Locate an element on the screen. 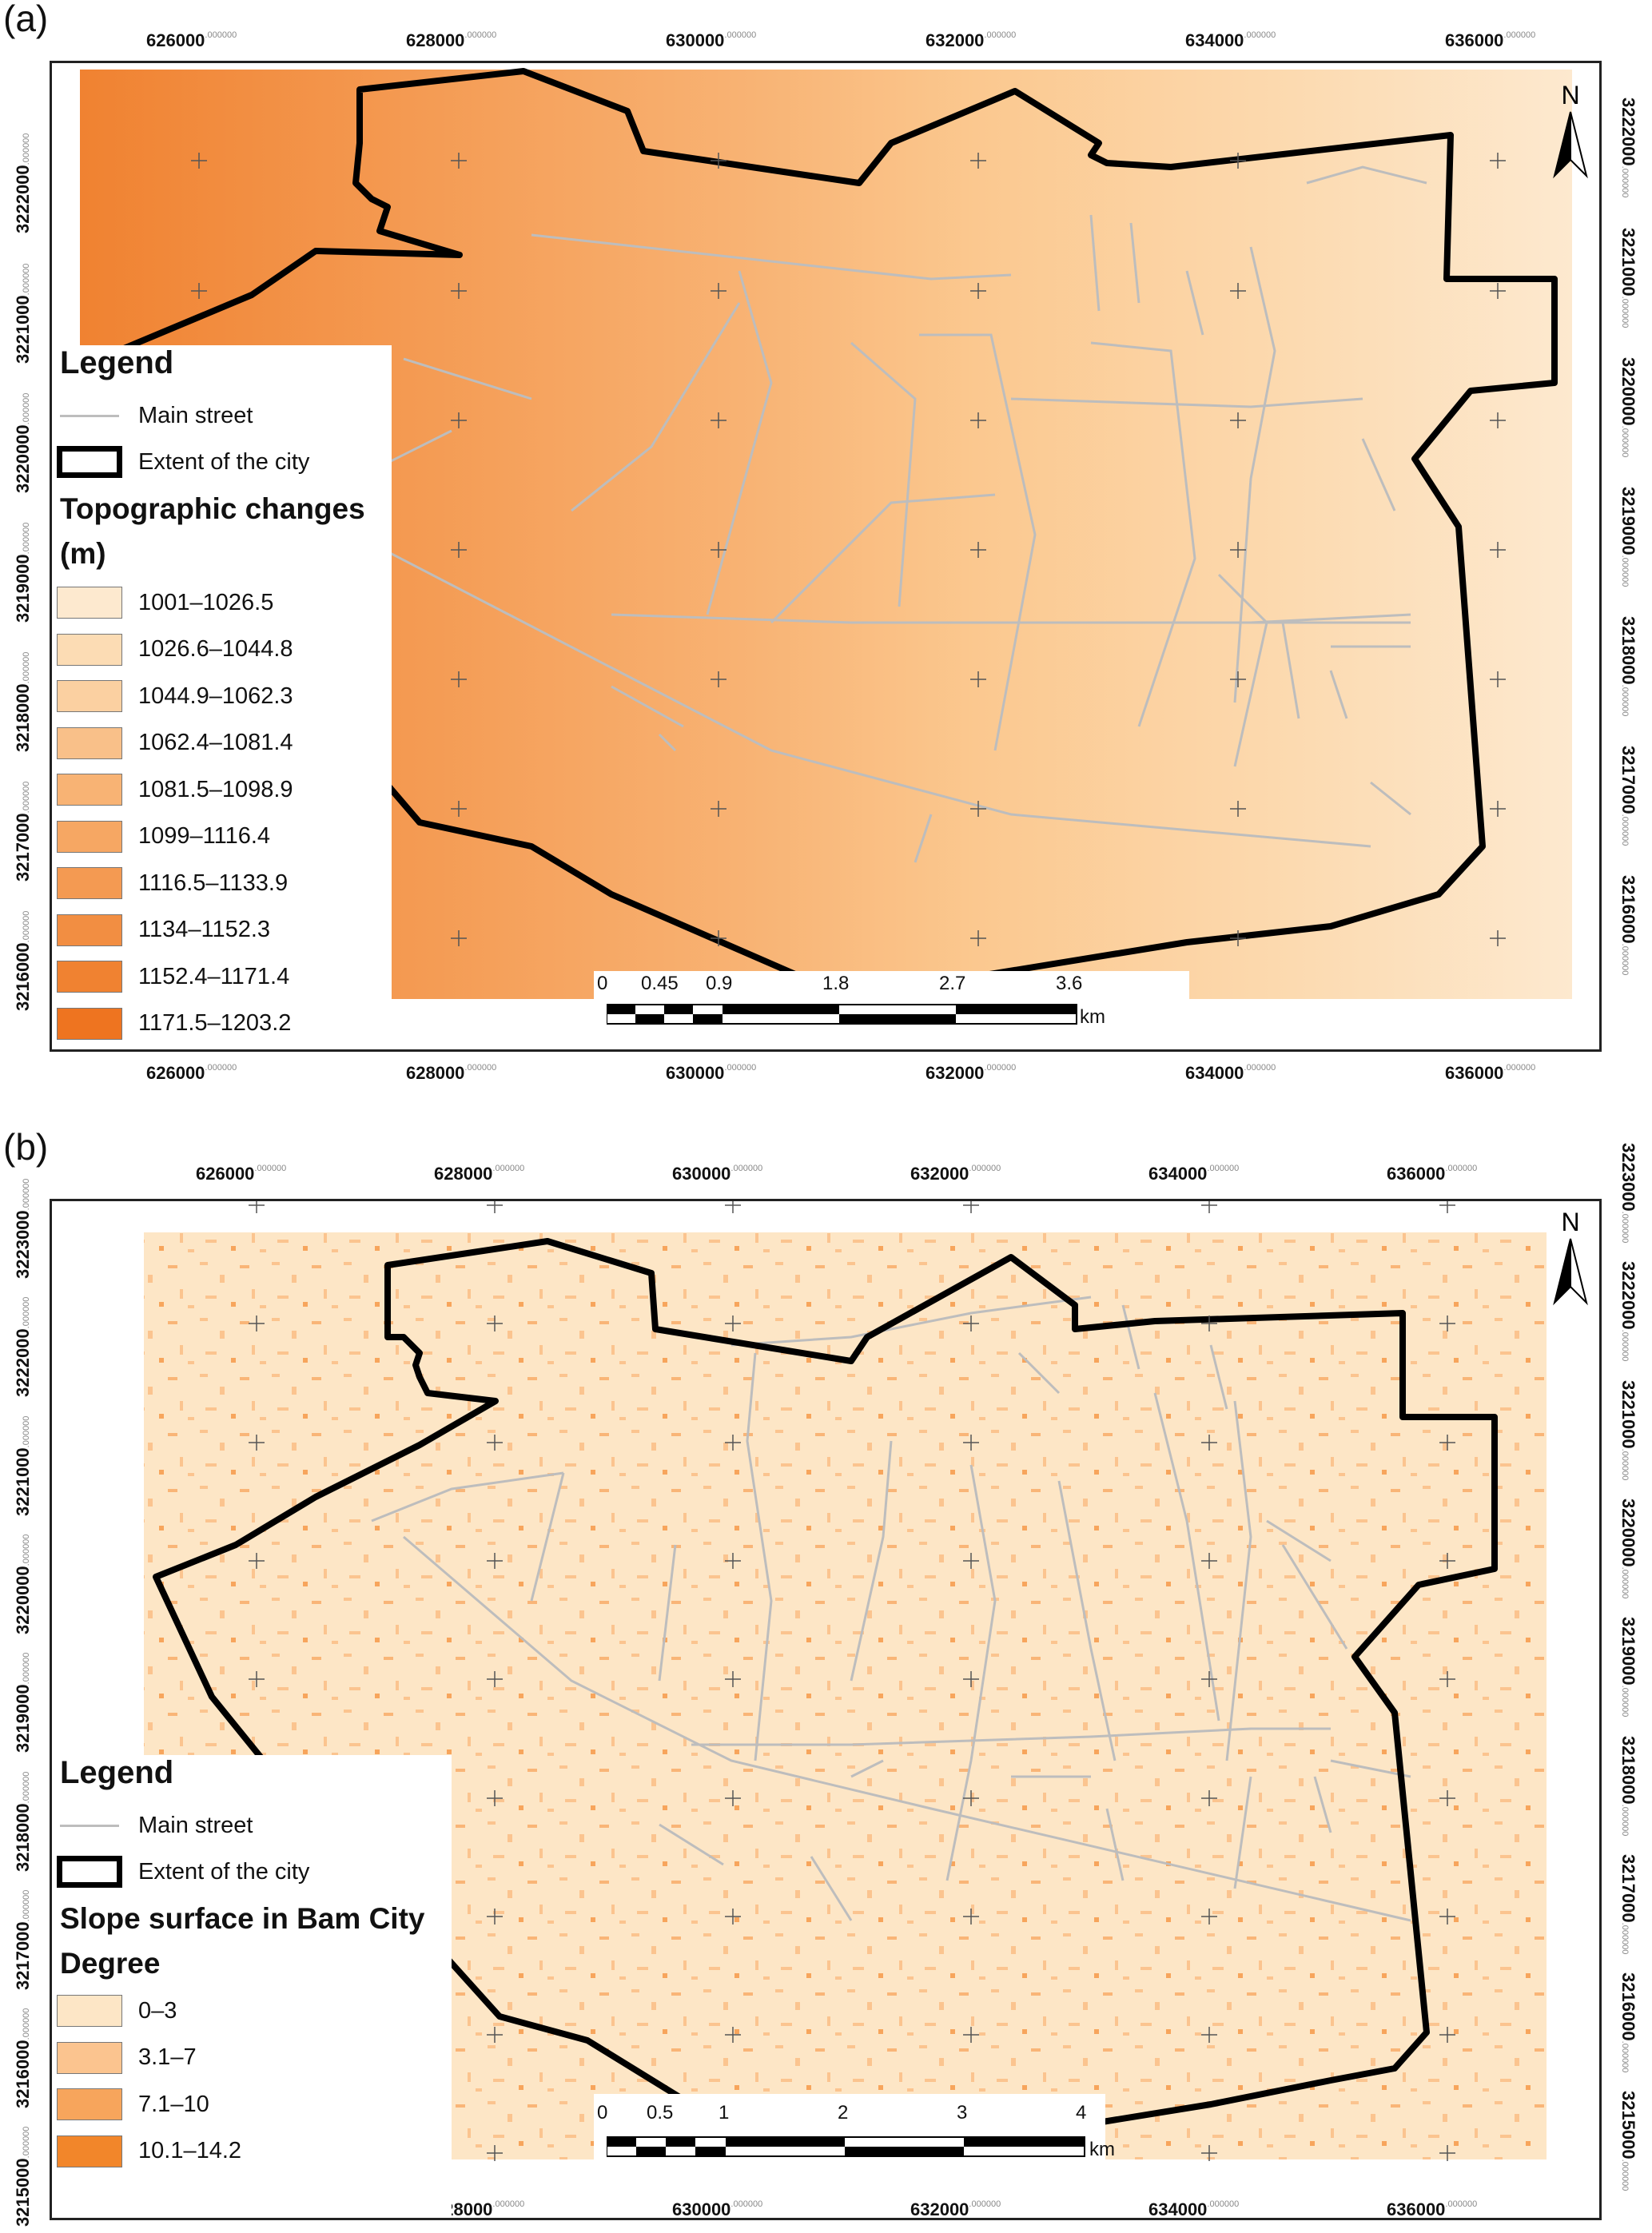 The image size is (1652, 2233). legend-class-label: 1099–1116.4 is located at coordinates (204, 836).